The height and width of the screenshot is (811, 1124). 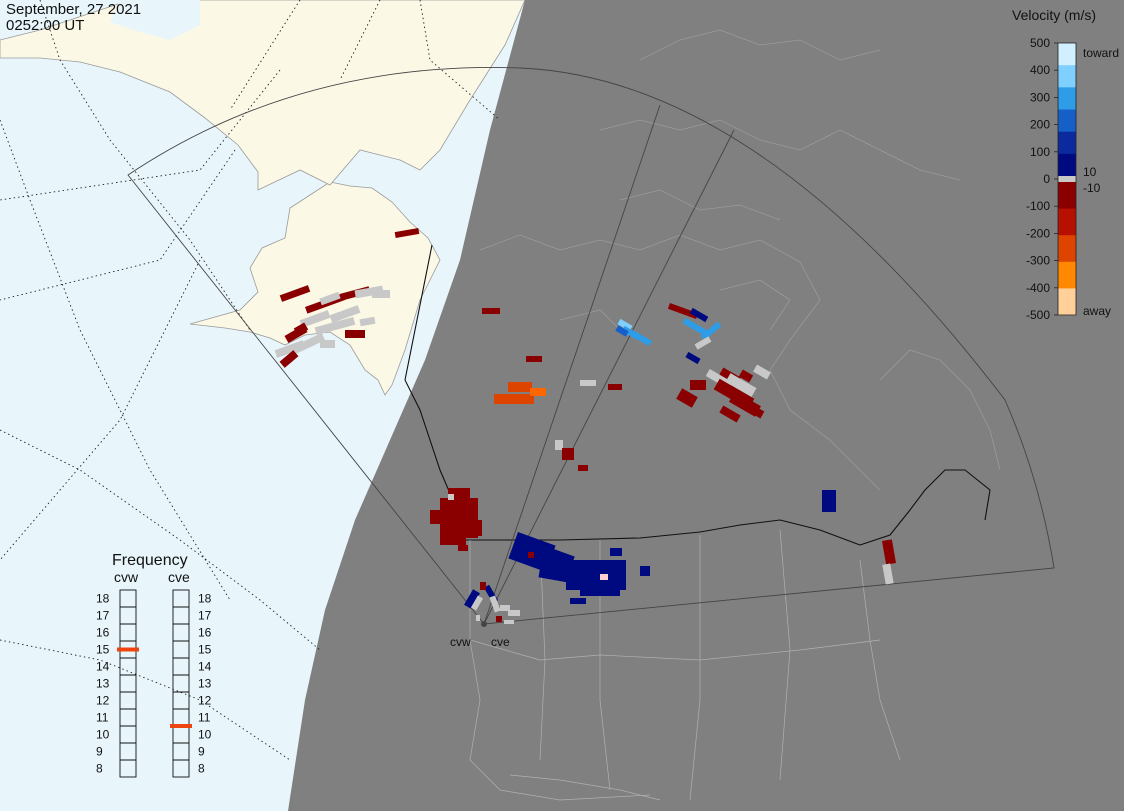 What do you see at coordinates (1046, 179) in the screenshot?
I see `colorbar-tick: 0` at bounding box center [1046, 179].